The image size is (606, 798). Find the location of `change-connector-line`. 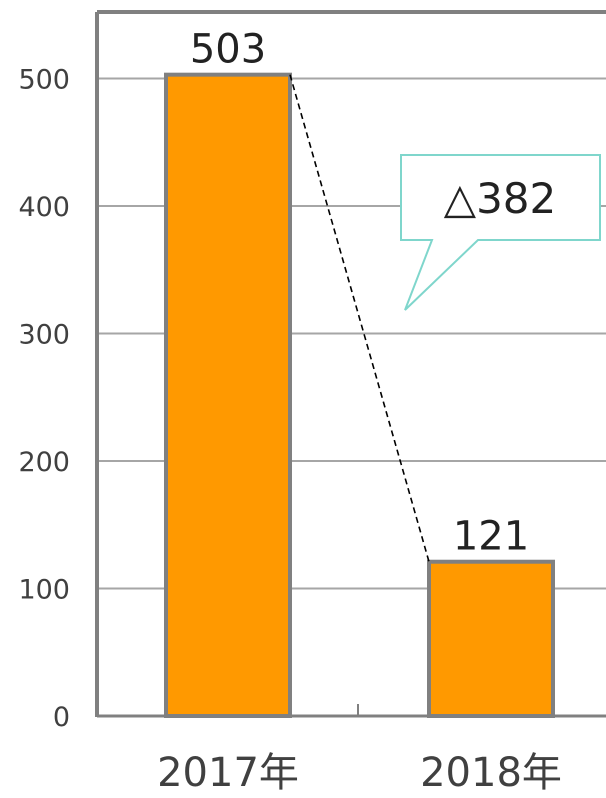

change-connector-line is located at coordinates (359, 318).